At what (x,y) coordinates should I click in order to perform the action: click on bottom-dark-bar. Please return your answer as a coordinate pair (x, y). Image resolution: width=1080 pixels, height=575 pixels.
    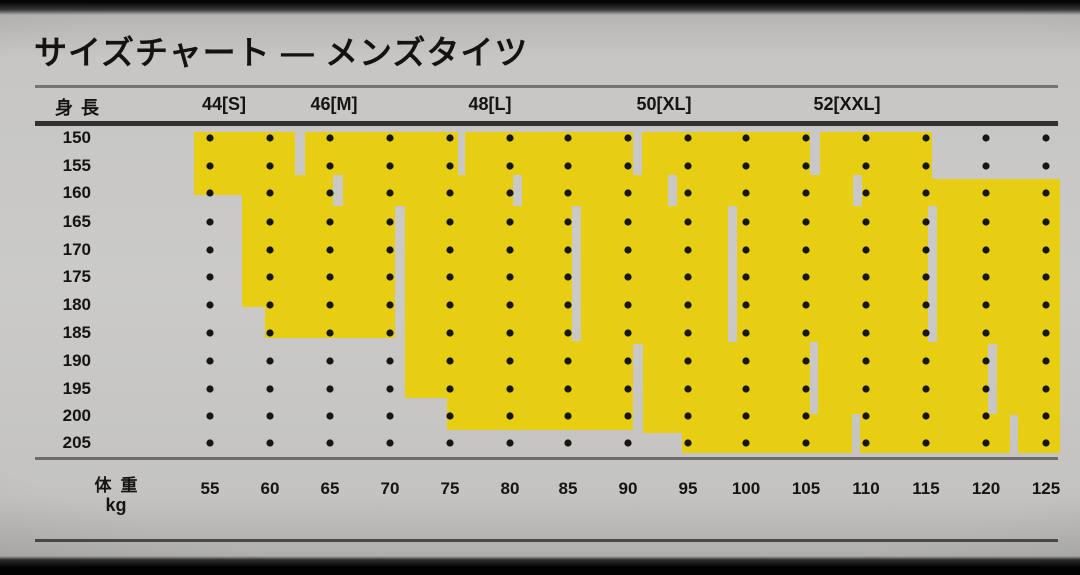
    Looking at the image, I should click on (540, 565).